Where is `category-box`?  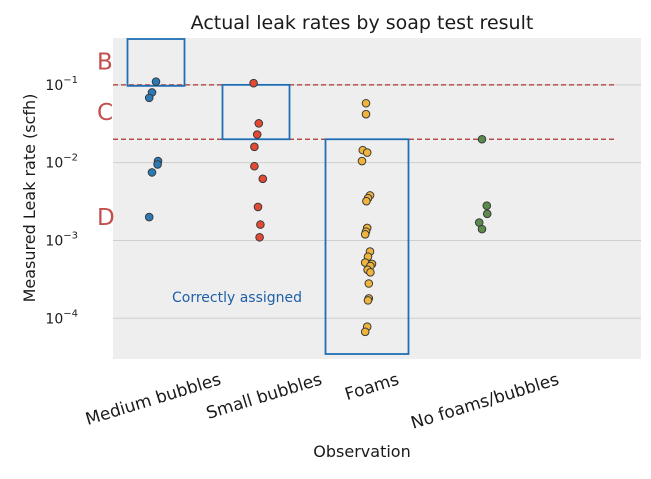 category-box is located at coordinates (367, 246).